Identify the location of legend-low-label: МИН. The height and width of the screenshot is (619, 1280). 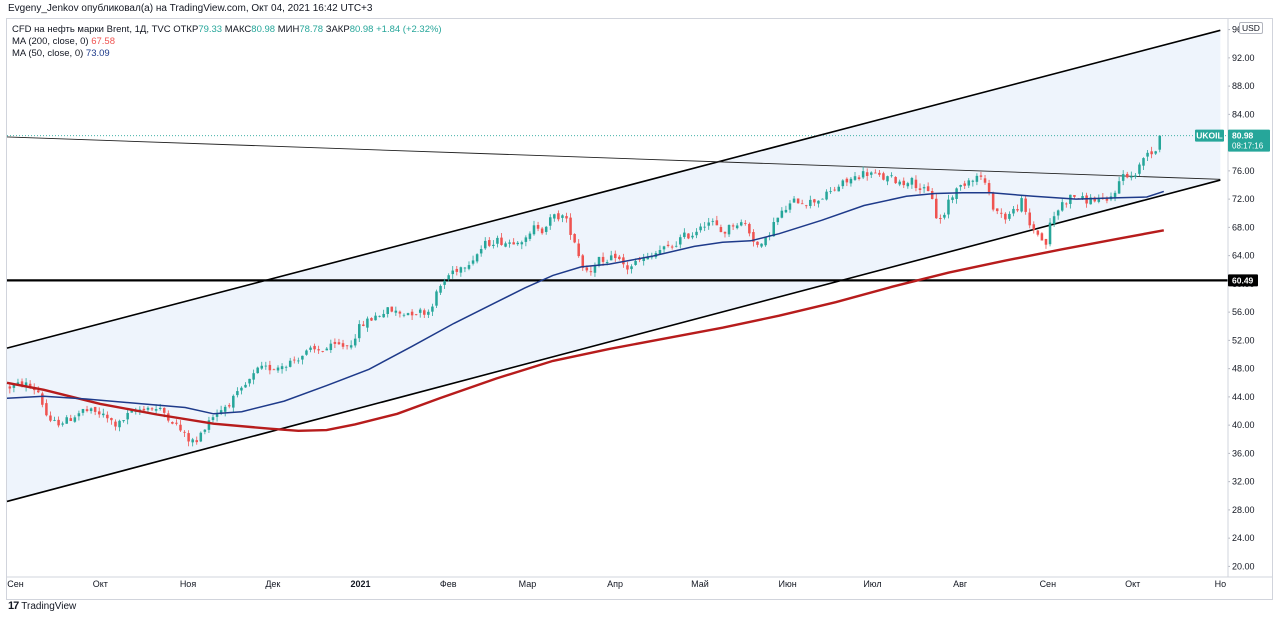
(288, 29).